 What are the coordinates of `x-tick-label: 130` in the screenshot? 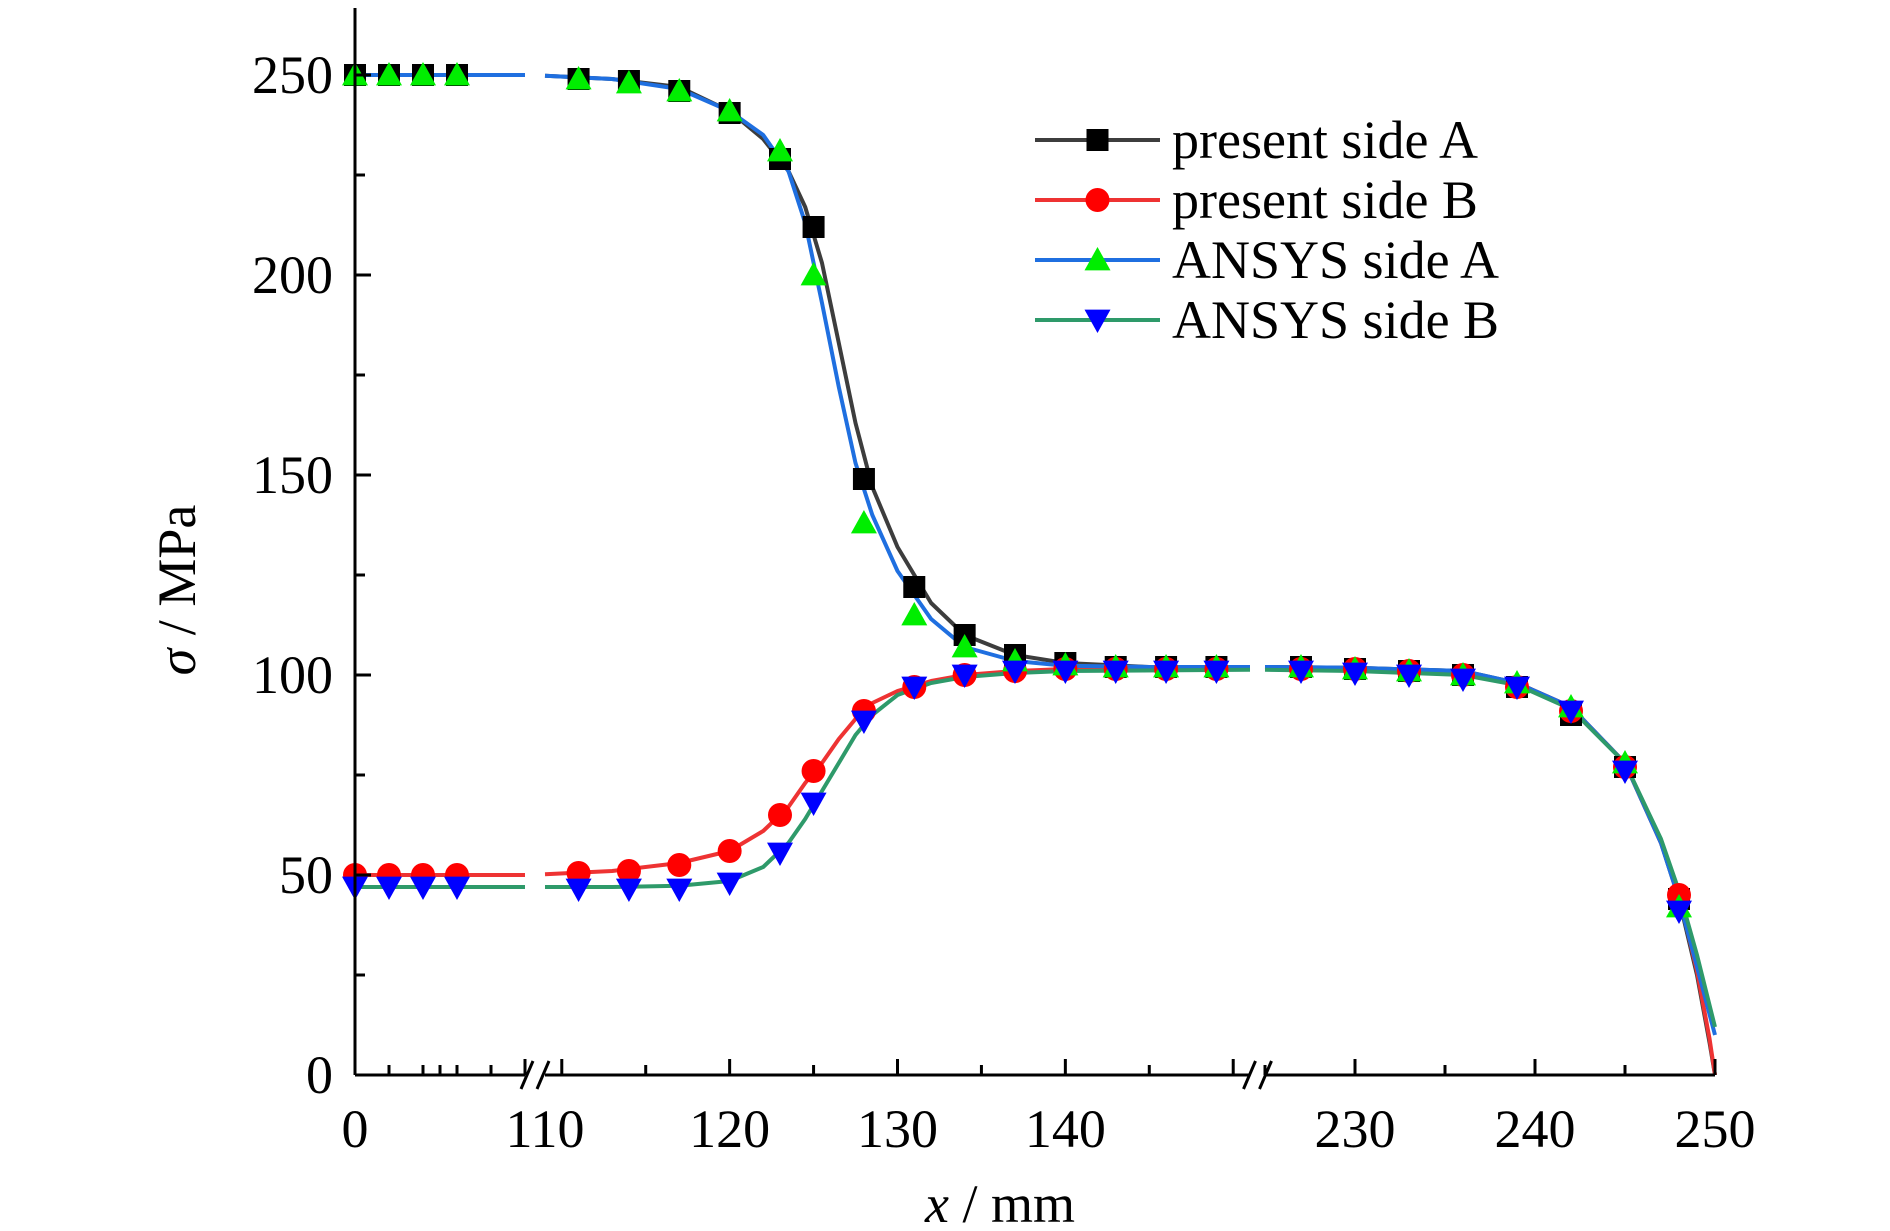 It's located at (897, 1129).